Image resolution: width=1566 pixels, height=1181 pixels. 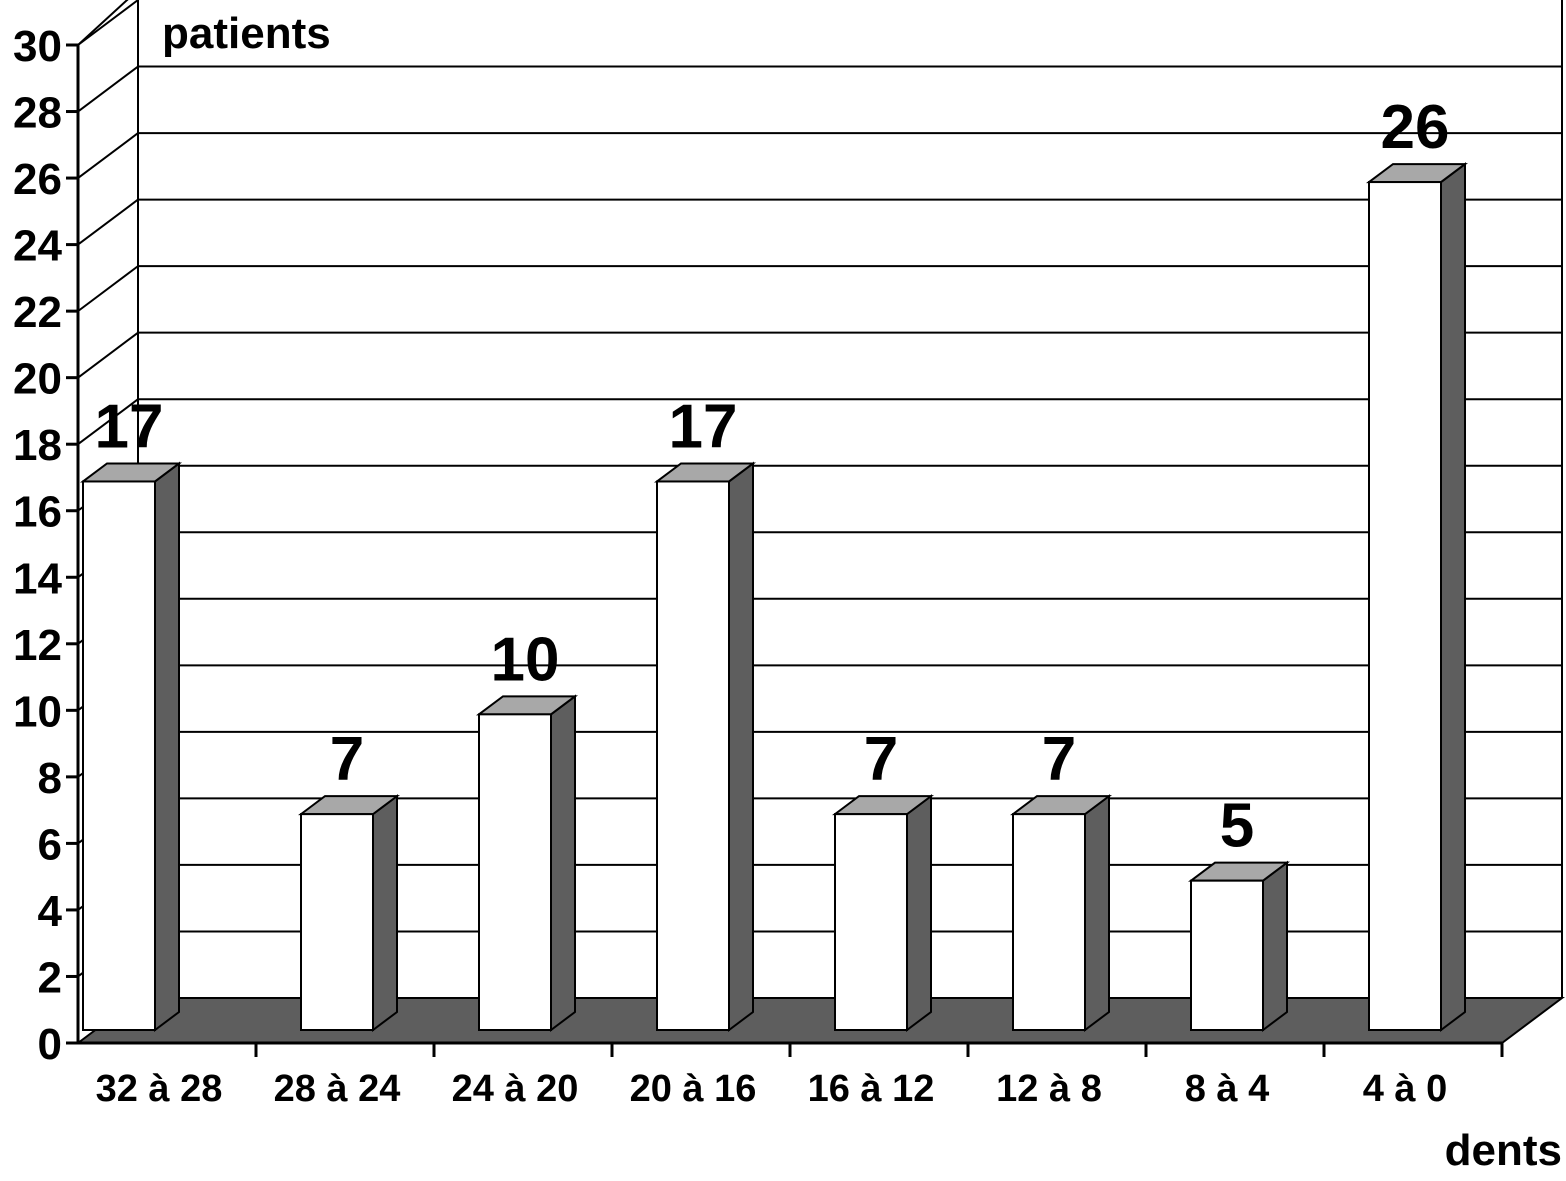 I want to click on y-tick-label: 10, so click(x=37, y=711).